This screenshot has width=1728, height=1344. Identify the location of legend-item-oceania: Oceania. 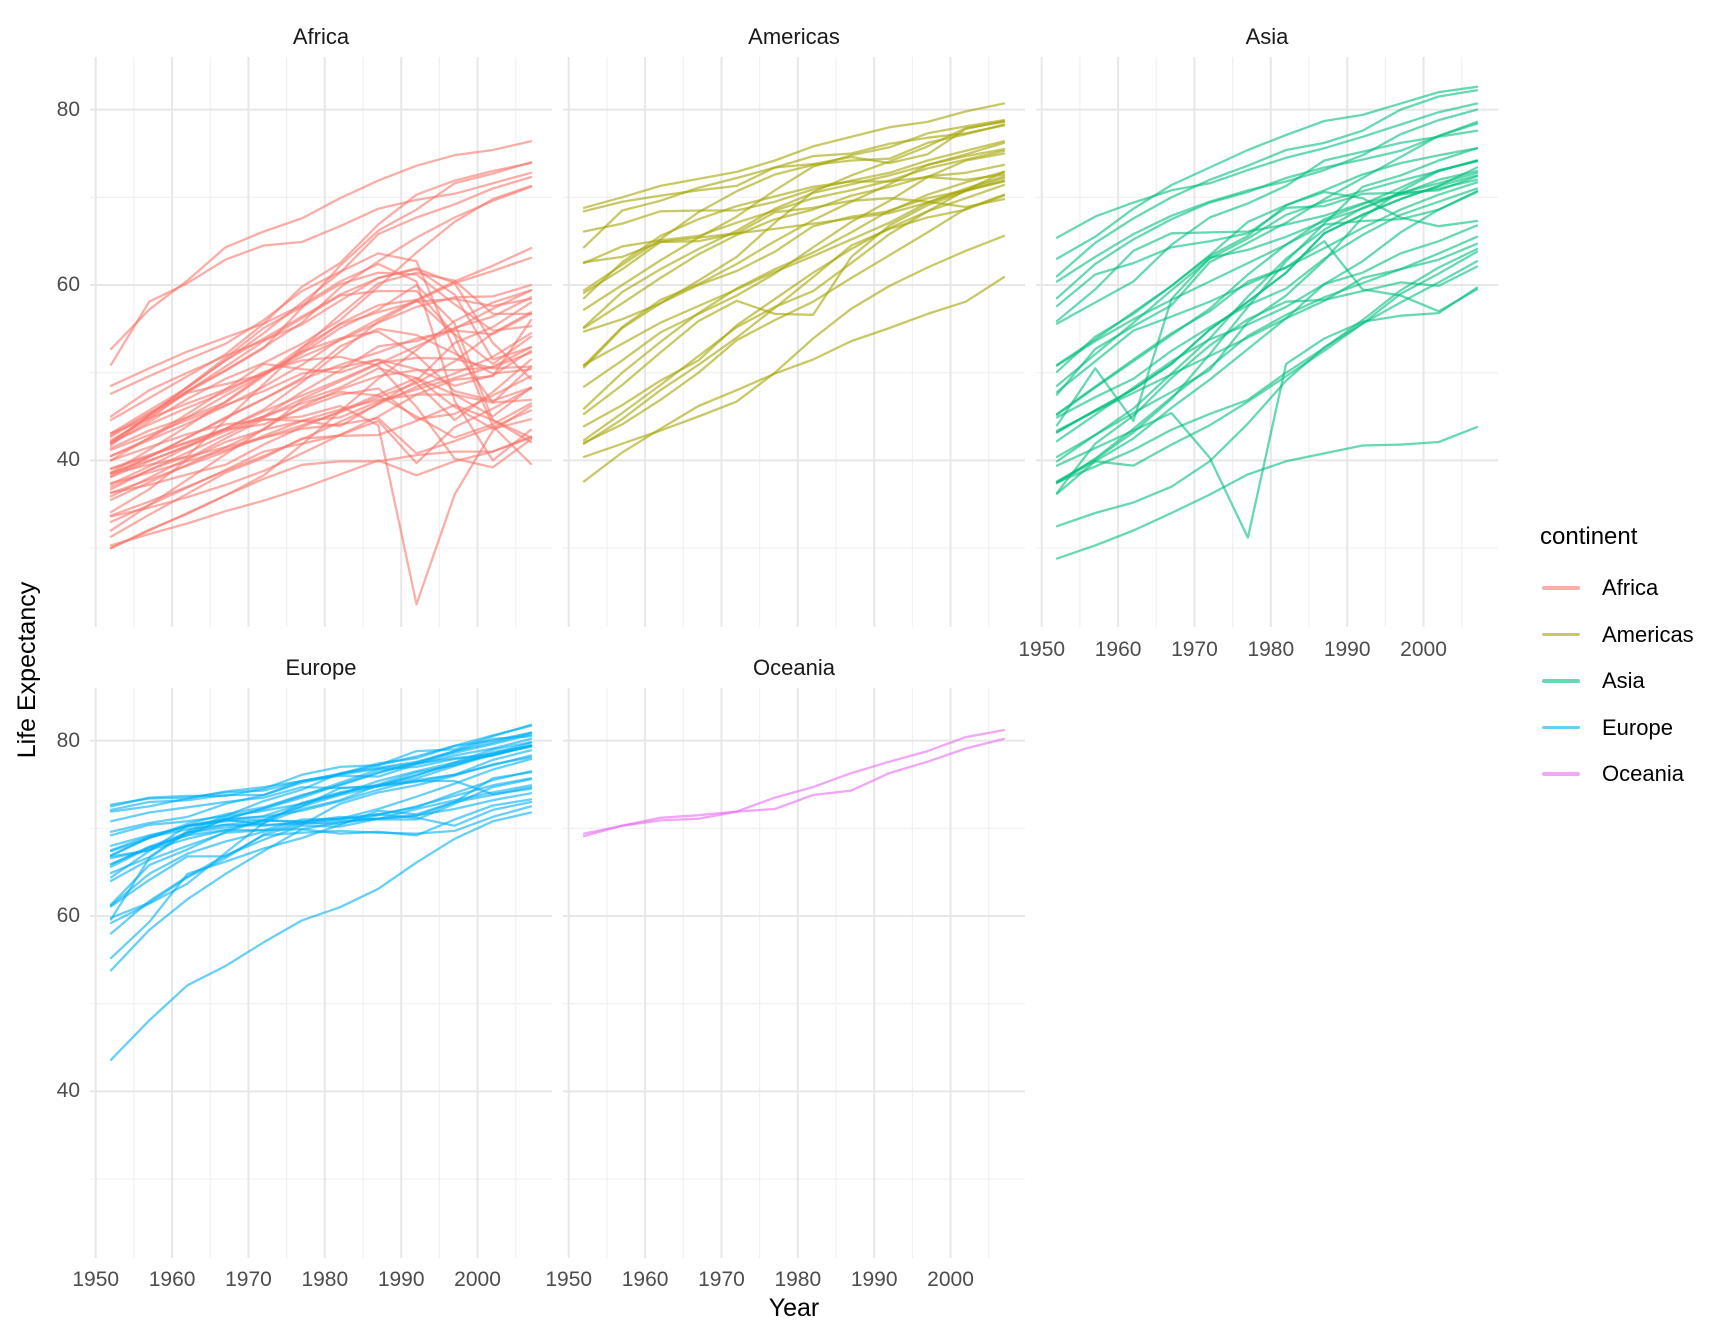
(1613, 774).